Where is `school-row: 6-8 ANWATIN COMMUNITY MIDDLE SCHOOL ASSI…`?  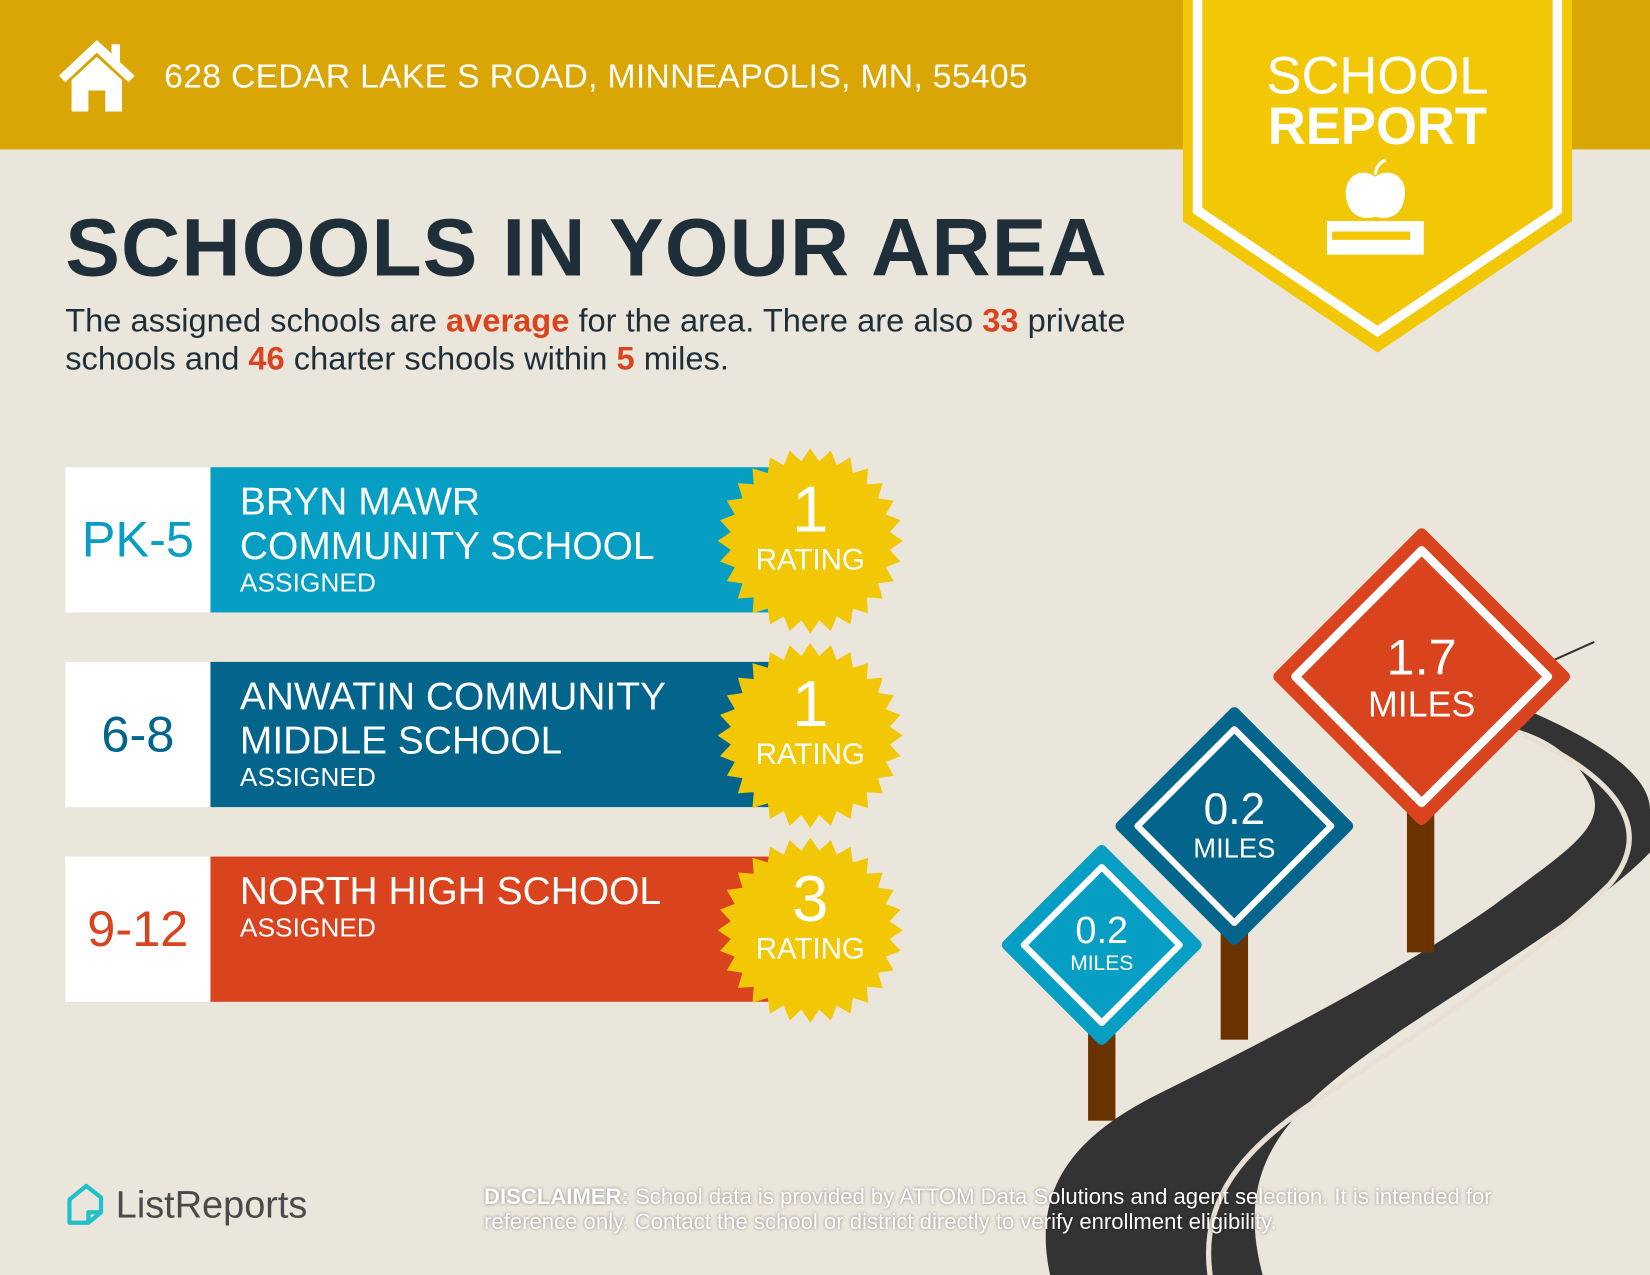
school-row: 6-8 ANWATIN COMMUNITY MIDDLE SCHOOL ASSI… is located at coordinates (433, 734).